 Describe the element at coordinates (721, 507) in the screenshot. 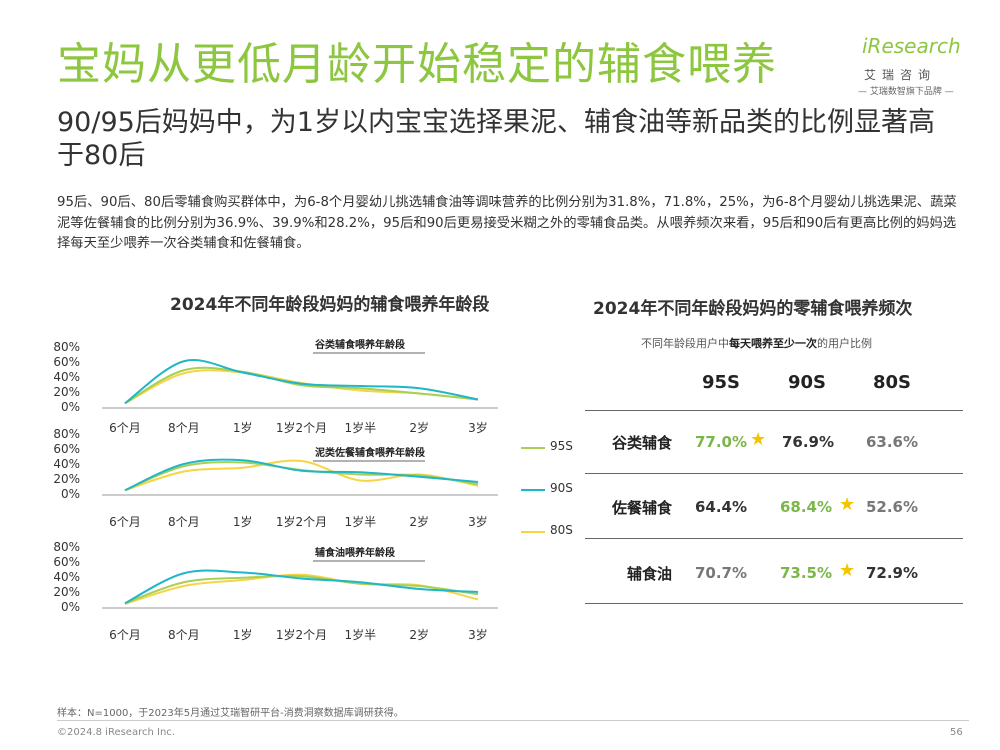

I see `cell-side-95s: 64.4%` at that location.